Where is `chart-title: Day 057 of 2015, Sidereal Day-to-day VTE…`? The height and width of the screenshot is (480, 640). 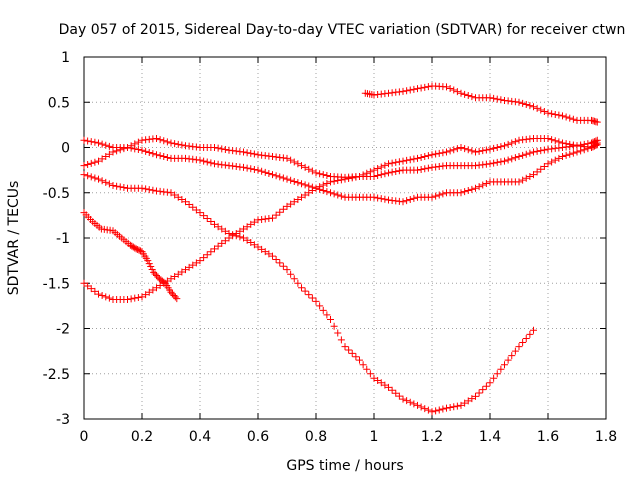
chart-title: Day 057 of 2015, Sidereal Day-to-day VTE… is located at coordinates (342, 30).